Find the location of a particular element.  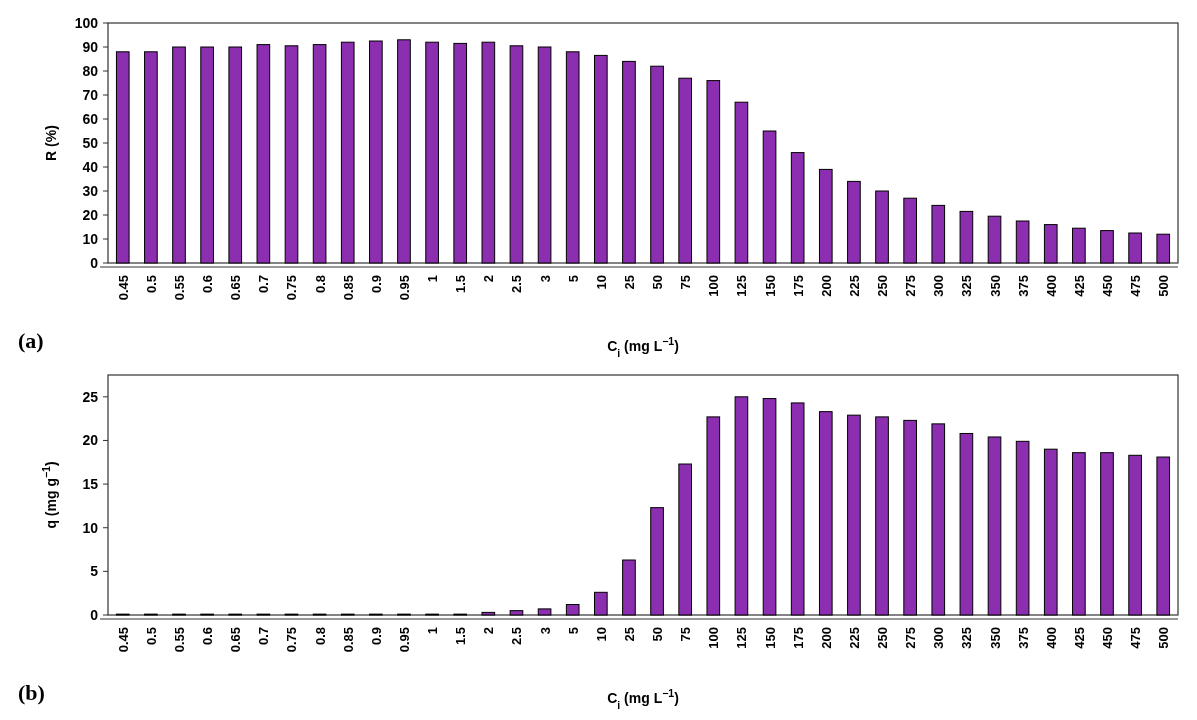

x-tick-label: 0.95 is located at coordinates (404, 640).